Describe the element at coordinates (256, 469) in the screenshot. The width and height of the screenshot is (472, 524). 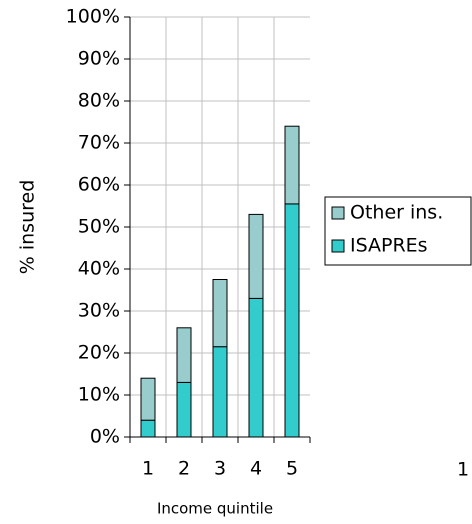
I see `x-tick-label: 4` at that location.